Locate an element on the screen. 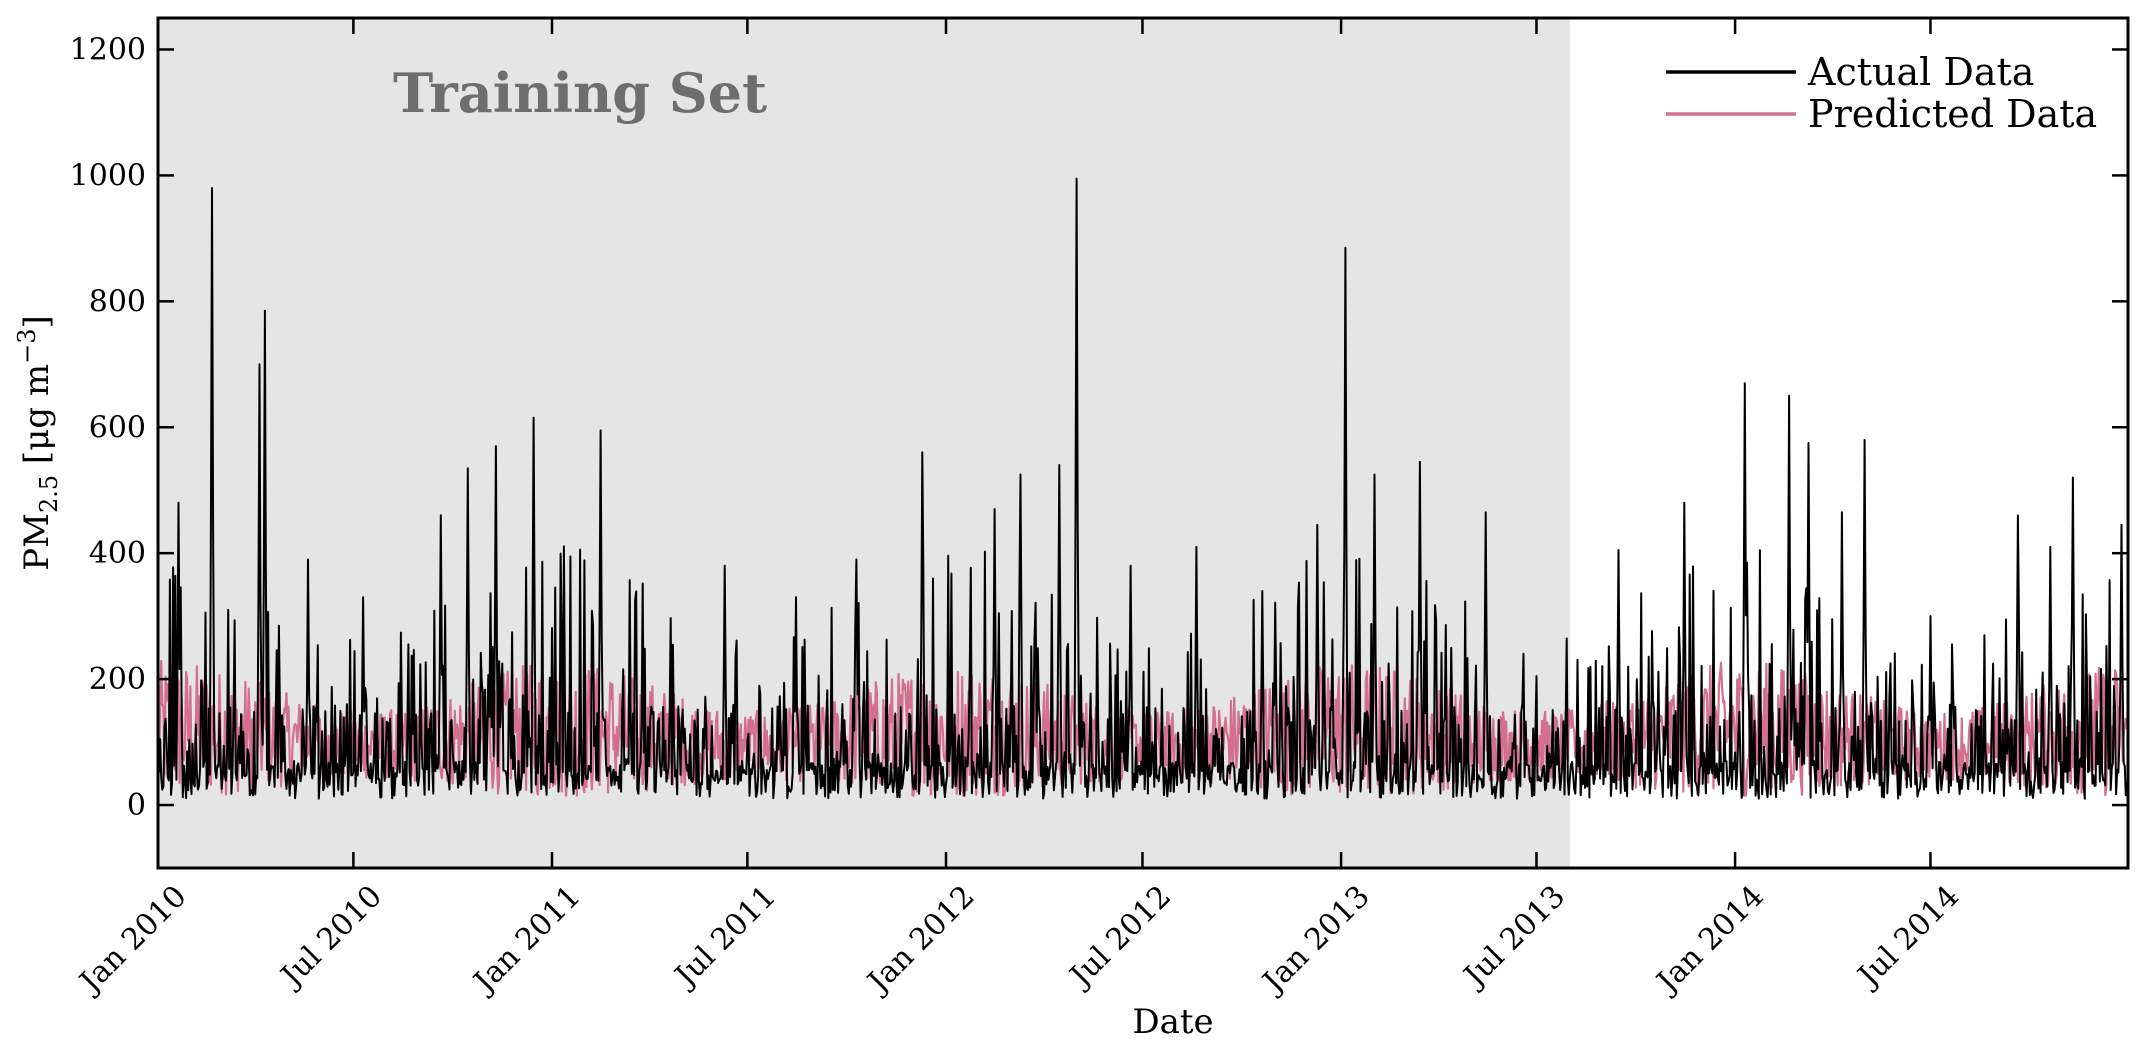 The image size is (2147, 1062). x-tick-label: Jan 2010 is located at coordinates (132, 940).